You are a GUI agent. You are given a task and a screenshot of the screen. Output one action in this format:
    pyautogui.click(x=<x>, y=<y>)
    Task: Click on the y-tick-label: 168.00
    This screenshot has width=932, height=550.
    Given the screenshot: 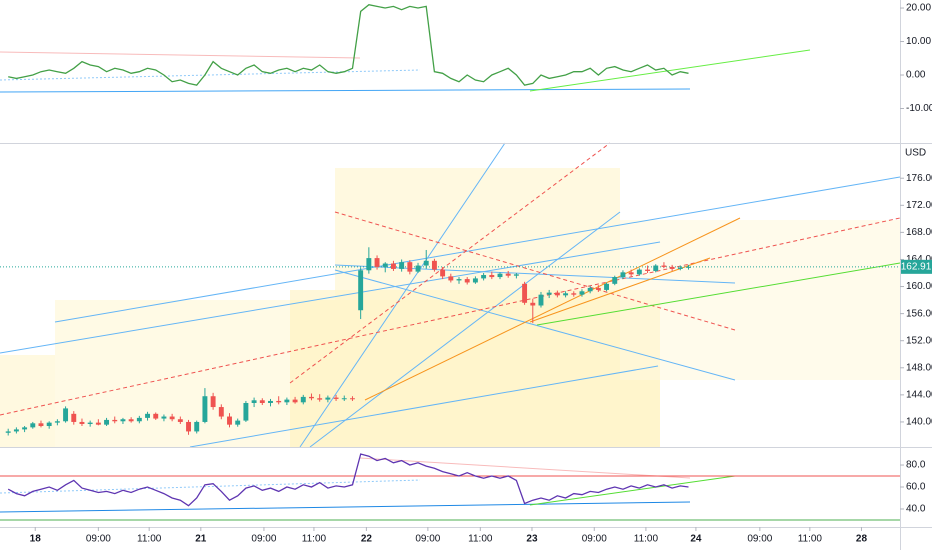 What is the action you would take?
    pyautogui.click(x=919, y=232)
    